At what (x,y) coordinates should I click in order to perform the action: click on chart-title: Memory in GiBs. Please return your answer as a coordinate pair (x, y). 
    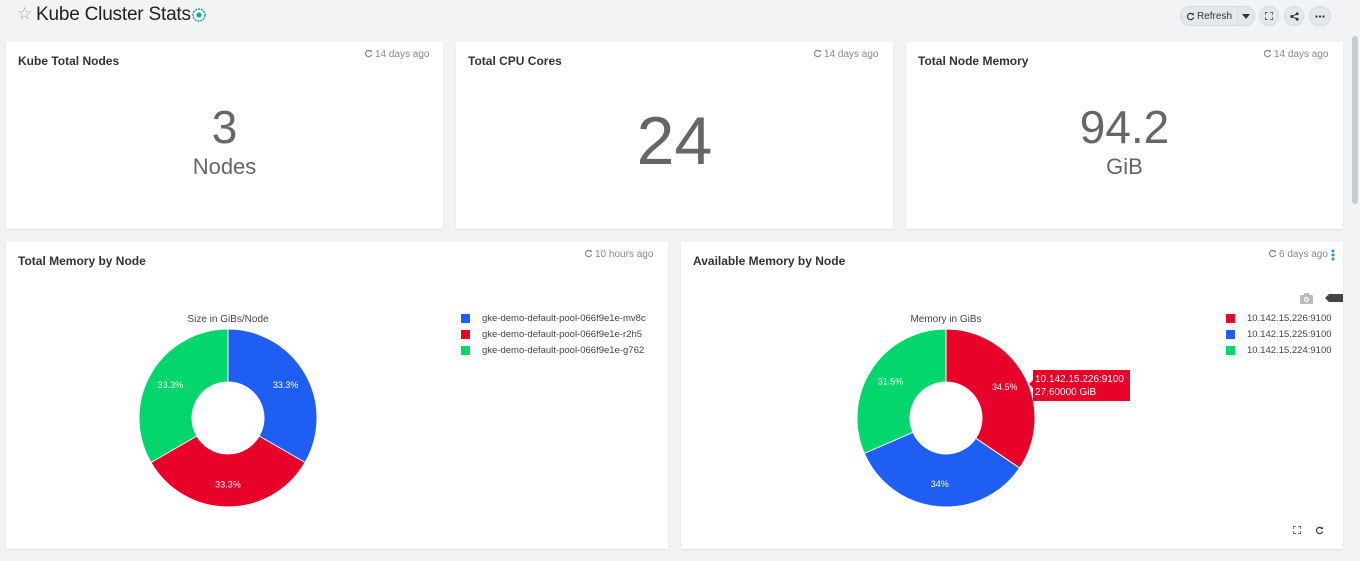
    Looking at the image, I should click on (945, 319).